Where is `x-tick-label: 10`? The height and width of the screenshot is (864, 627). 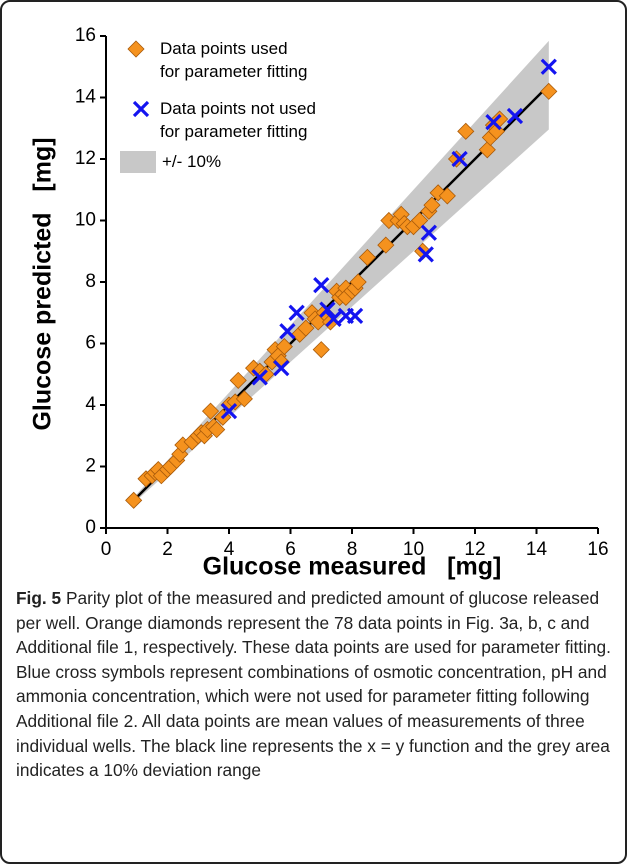 x-tick-label: 10 is located at coordinates (413, 549).